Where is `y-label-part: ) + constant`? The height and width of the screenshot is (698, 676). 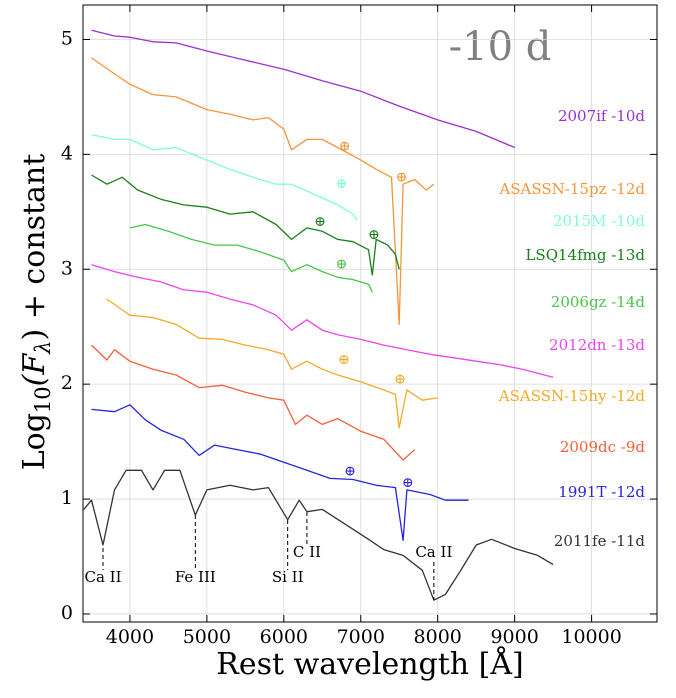 y-label-part: ) + constant is located at coordinates (34, 247).